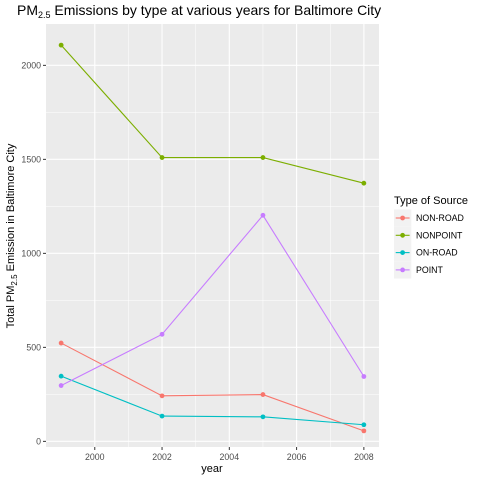 The width and height of the screenshot is (480, 480). I want to click on x-tick-label: 2006, so click(297, 457).